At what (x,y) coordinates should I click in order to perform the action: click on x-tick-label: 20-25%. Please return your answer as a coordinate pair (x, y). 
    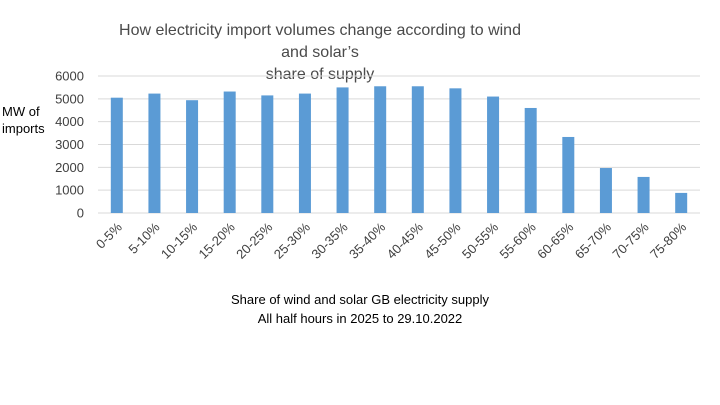
    Looking at the image, I should click on (254, 240).